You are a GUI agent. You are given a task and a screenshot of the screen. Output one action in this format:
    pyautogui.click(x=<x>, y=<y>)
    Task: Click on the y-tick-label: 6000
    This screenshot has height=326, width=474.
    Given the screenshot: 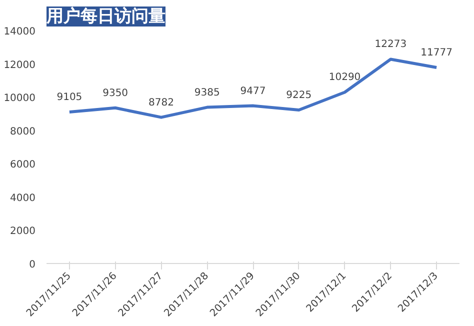 What is the action you would take?
    pyautogui.click(x=23, y=165)
    